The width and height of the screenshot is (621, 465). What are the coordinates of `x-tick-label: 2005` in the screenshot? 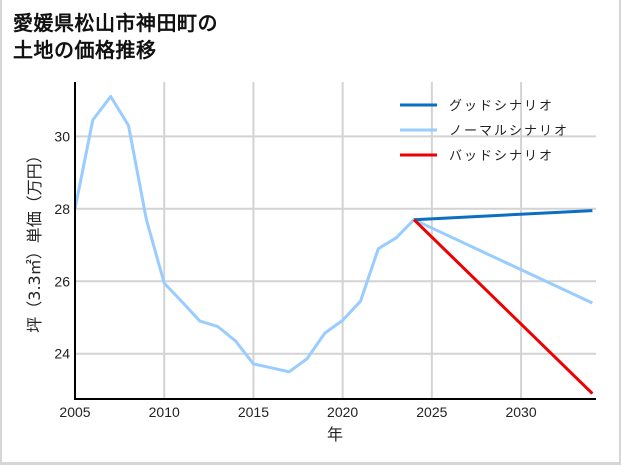 It's located at (74, 412).